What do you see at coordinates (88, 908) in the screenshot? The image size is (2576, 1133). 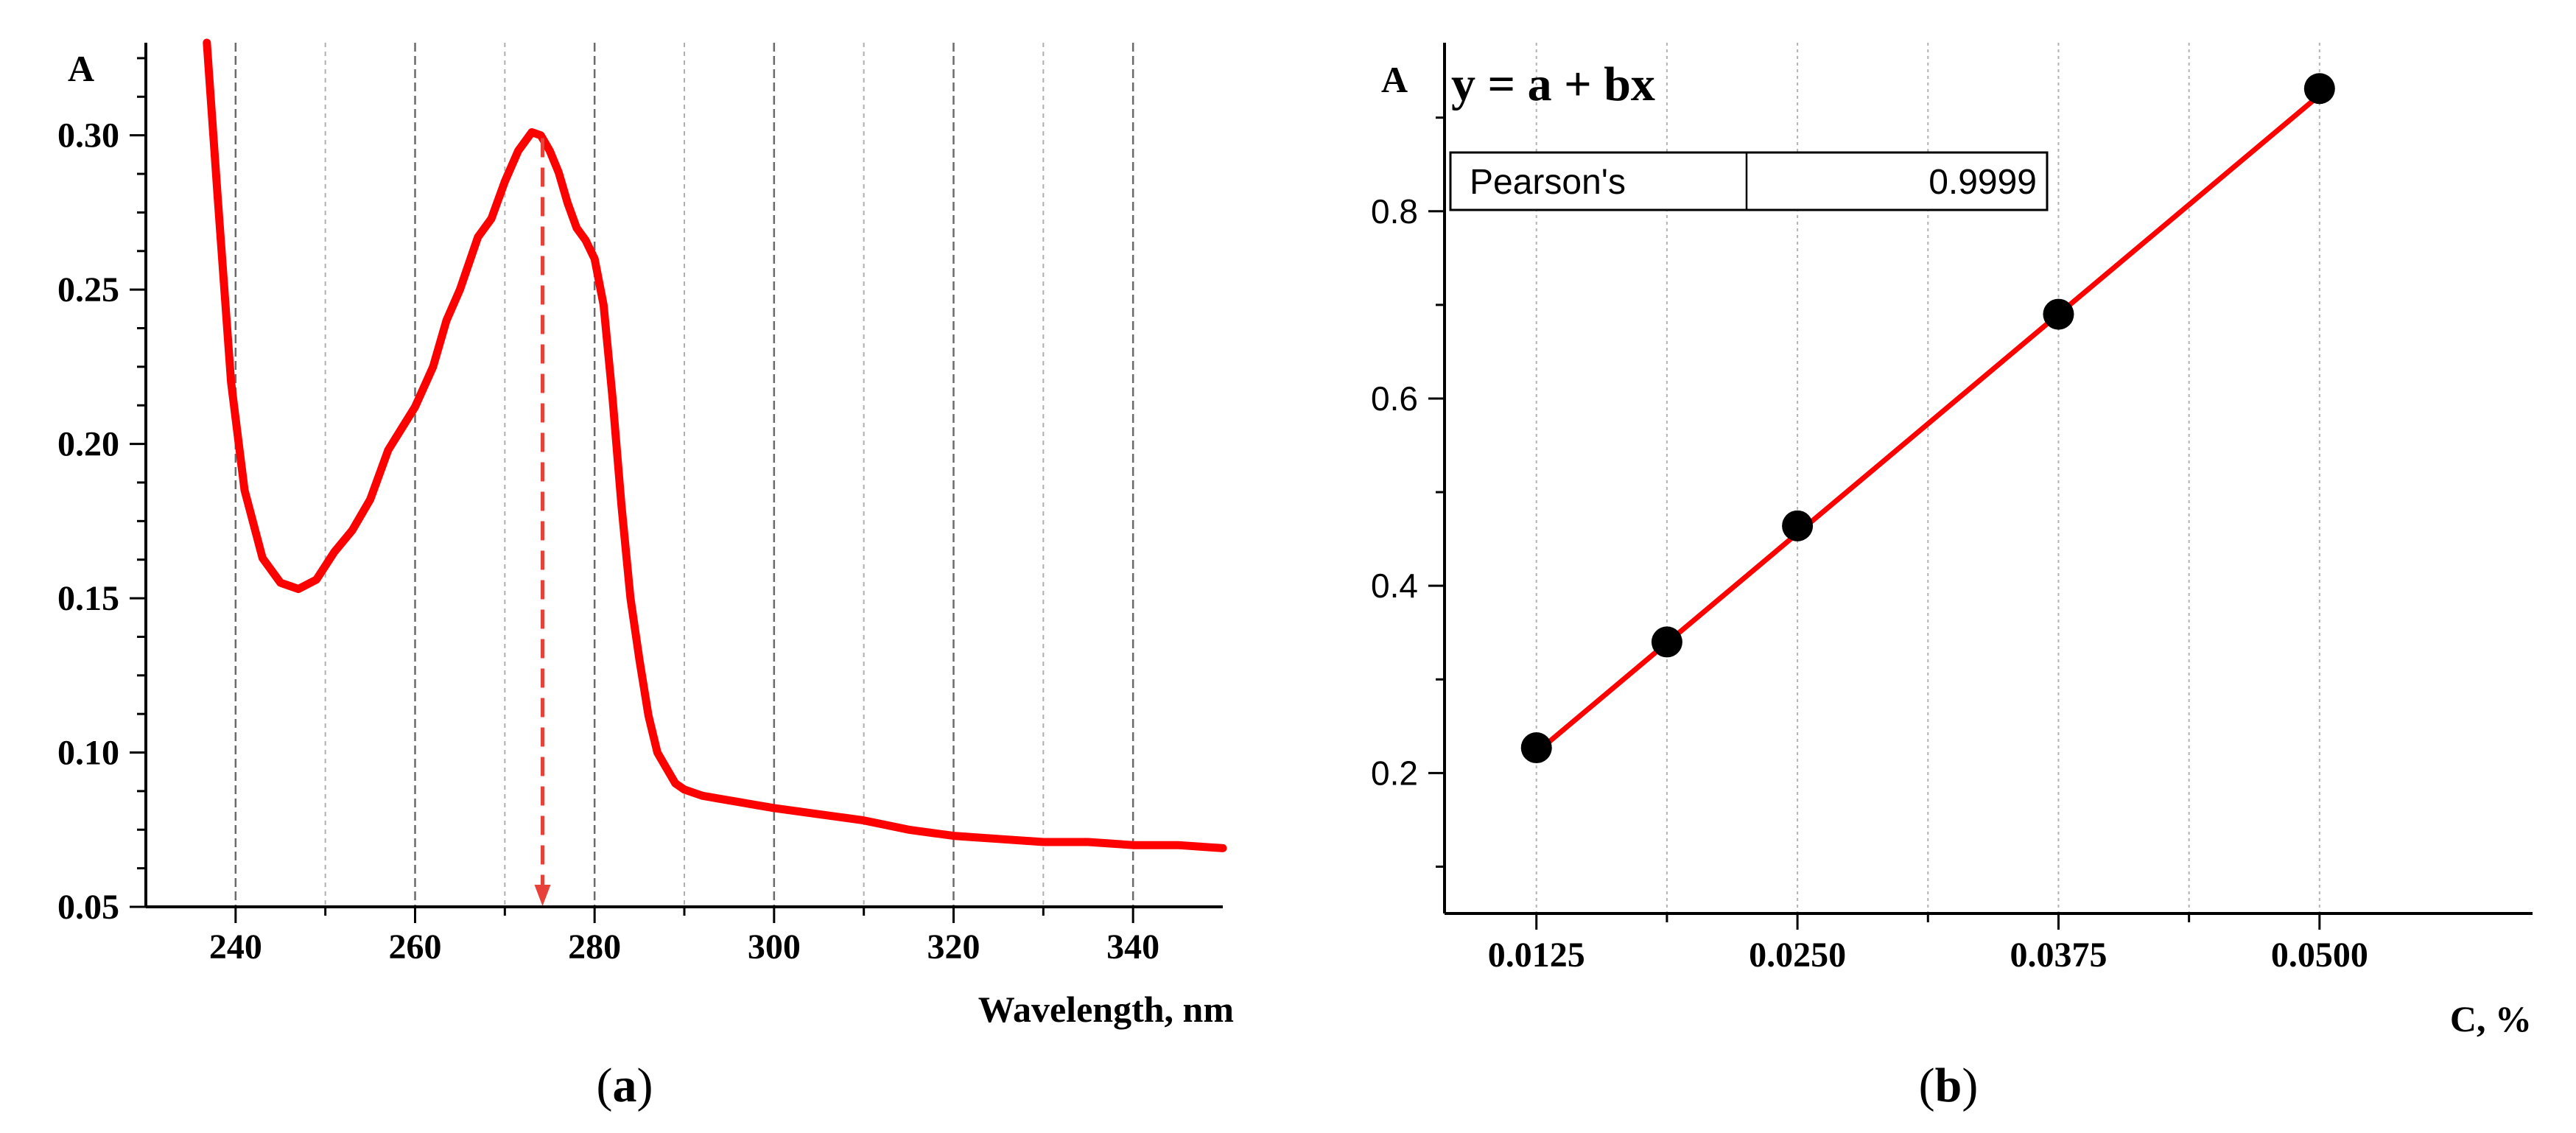 I see `y-tick-label: 0.05` at bounding box center [88, 908].